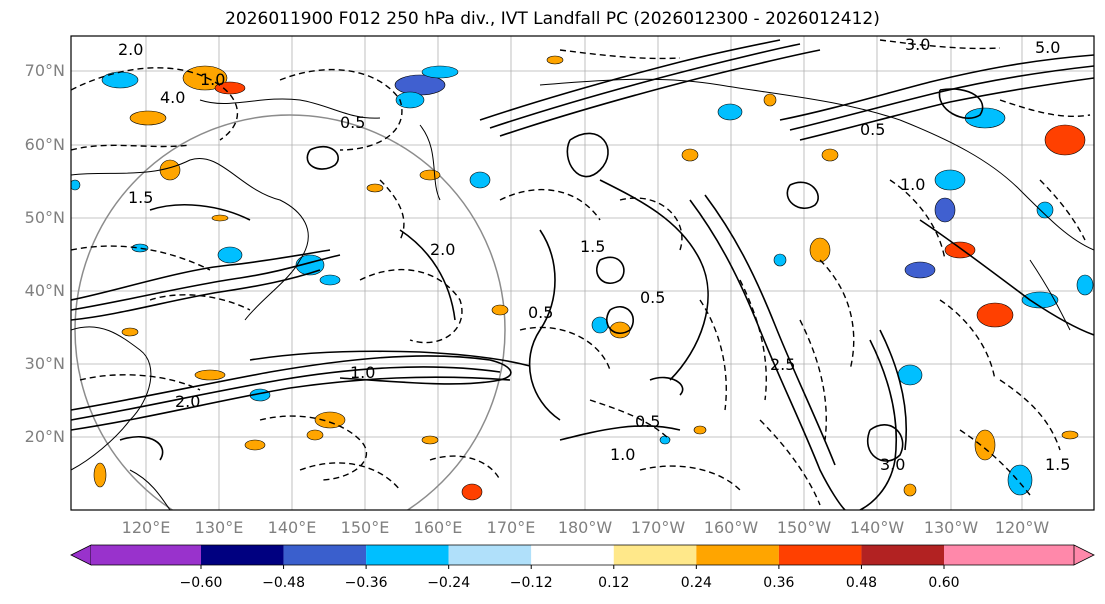 The image size is (1105, 604). Describe the element at coordinates (658, 527) in the screenshot. I see `longitude-label: 170°W` at that location.